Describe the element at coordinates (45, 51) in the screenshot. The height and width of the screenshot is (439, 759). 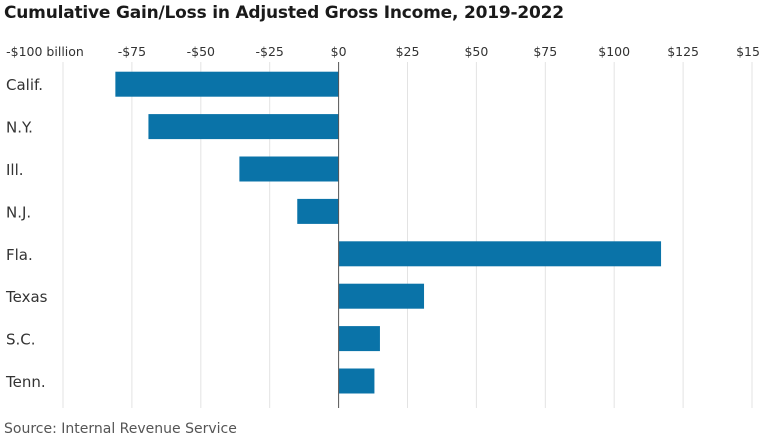
I see `x-tick-label: -$100 billion` at that location.